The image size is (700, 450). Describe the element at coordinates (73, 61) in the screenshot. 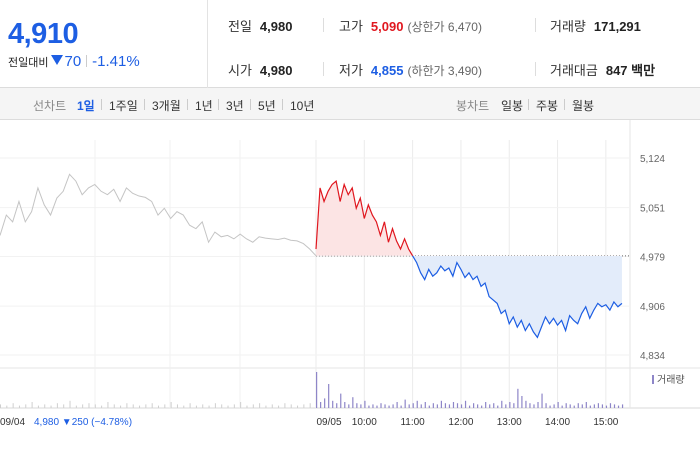

I see `change-amount: 70` at that location.